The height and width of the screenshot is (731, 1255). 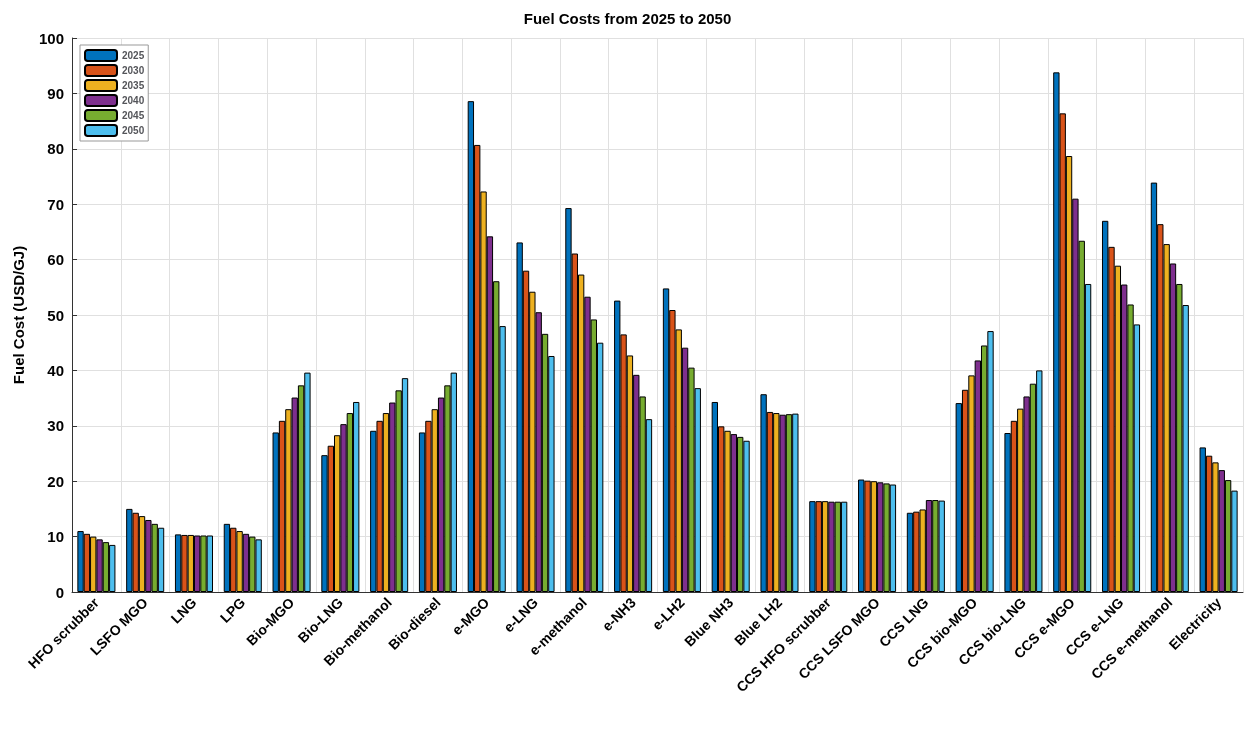 What do you see at coordinates (133, 115) in the screenshot?
I see `legend-label: 2045` at bounding box center [133, 115].